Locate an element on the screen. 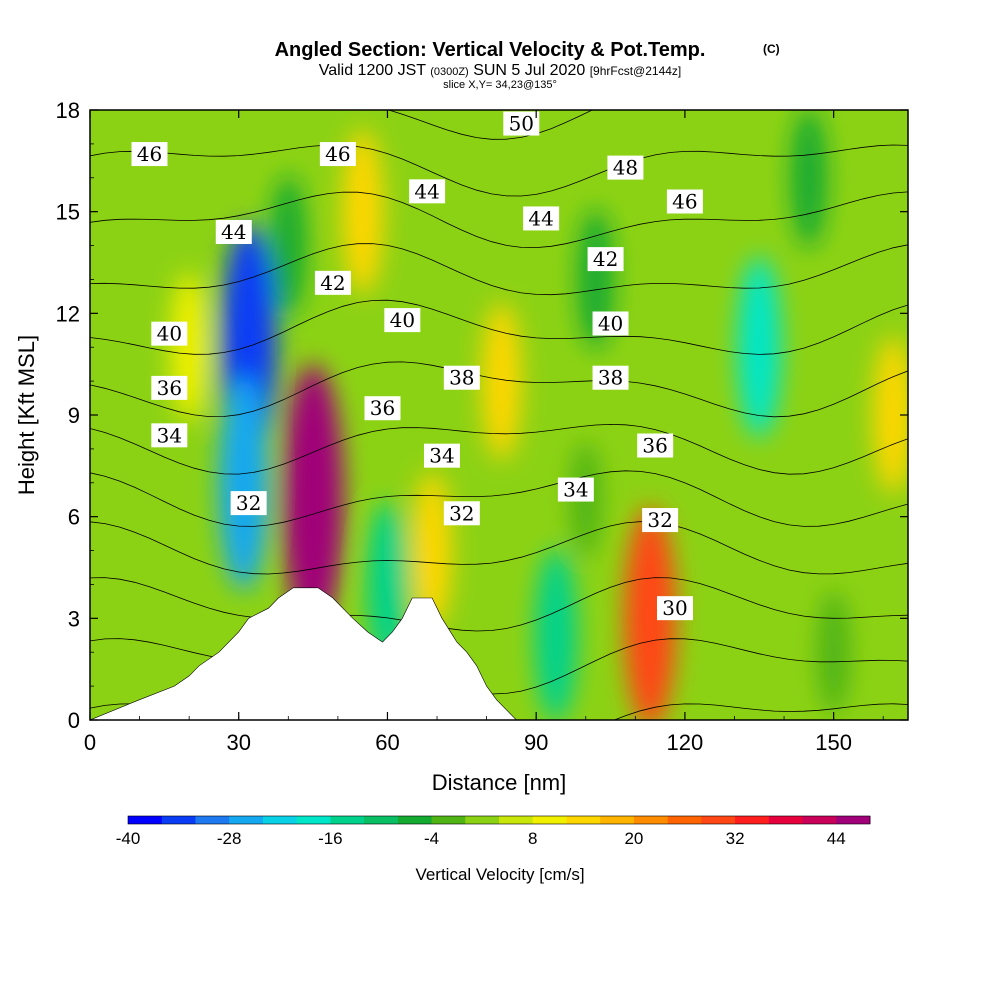 This screenshot has height=1000, width=1000. y-tick-label: 0 is located at coordinates (74, 720).